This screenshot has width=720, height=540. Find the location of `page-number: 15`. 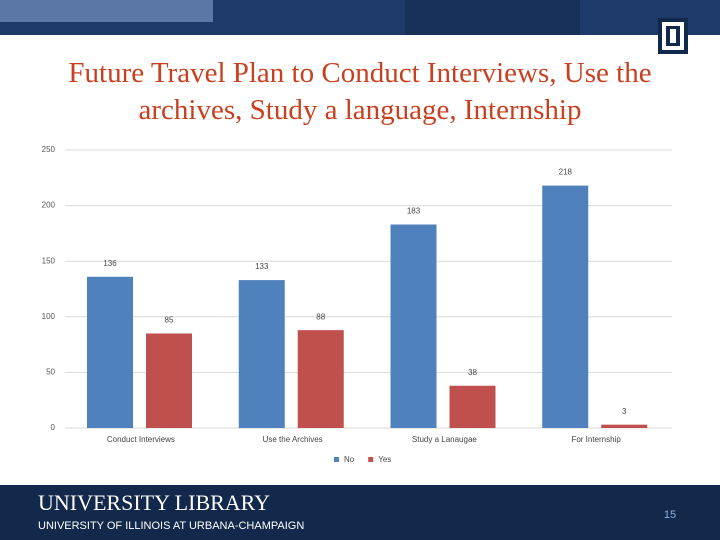

page-number: 15 is located at coordinates (670, 515).